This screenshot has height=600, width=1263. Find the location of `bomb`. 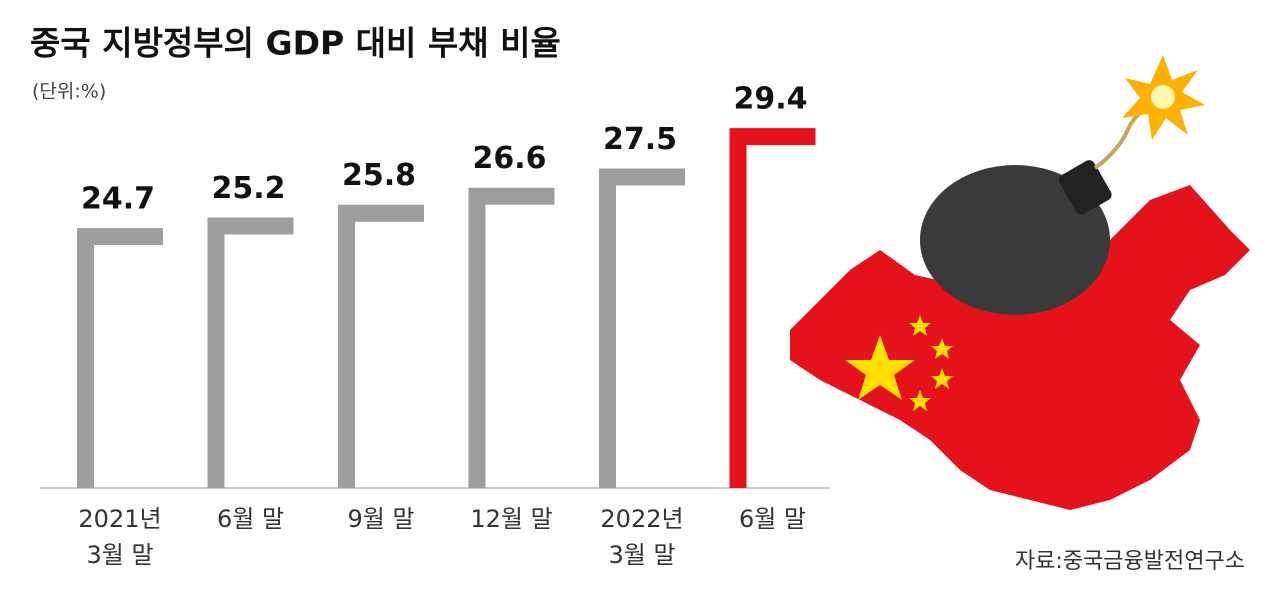

bomb is located at coordinates (1015, 240).